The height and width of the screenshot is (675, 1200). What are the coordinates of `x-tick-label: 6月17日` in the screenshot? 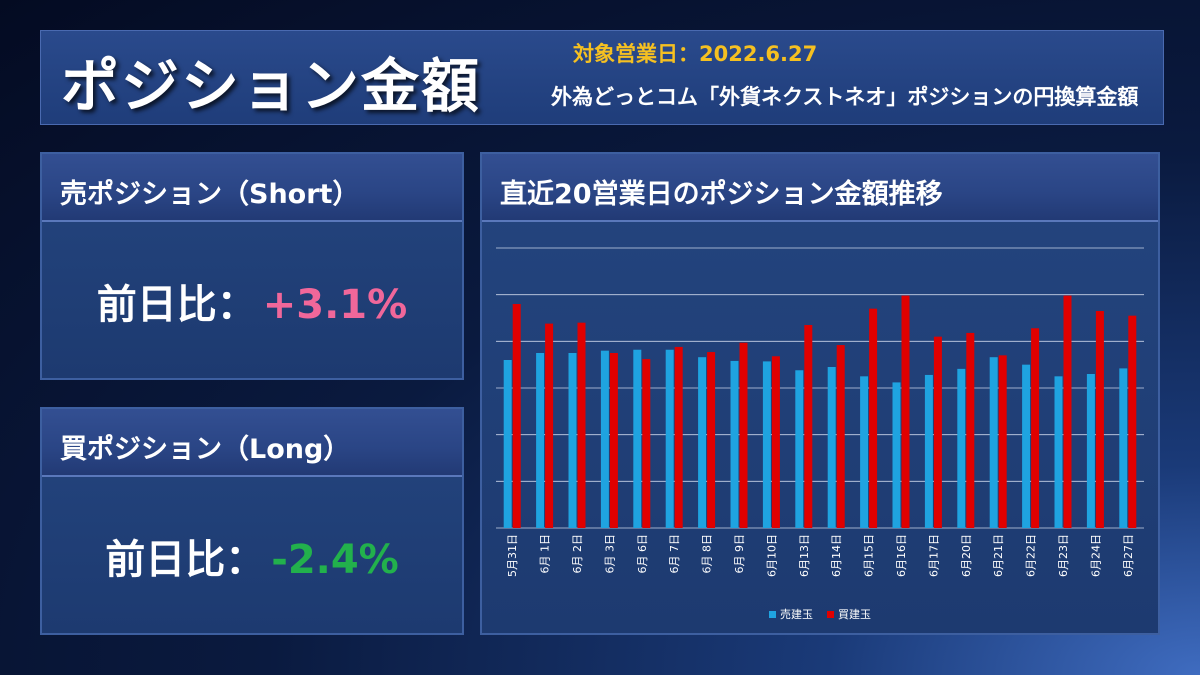 It's located at (933, 555).